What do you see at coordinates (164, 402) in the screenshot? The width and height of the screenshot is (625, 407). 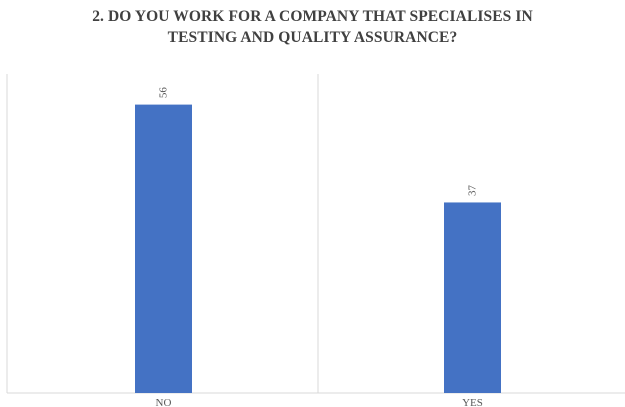 I see `x-tick-label-no: NO` at bounding box center [164, 402].